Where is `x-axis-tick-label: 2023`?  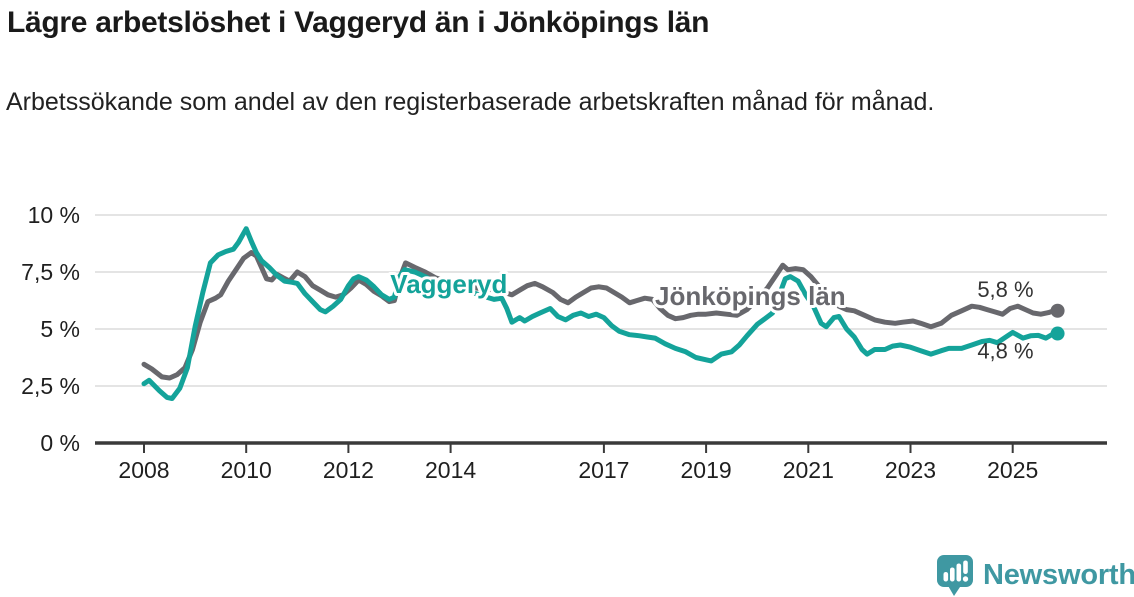 x-axis-tick-label: 2023 is located at coordinates (910, 470).